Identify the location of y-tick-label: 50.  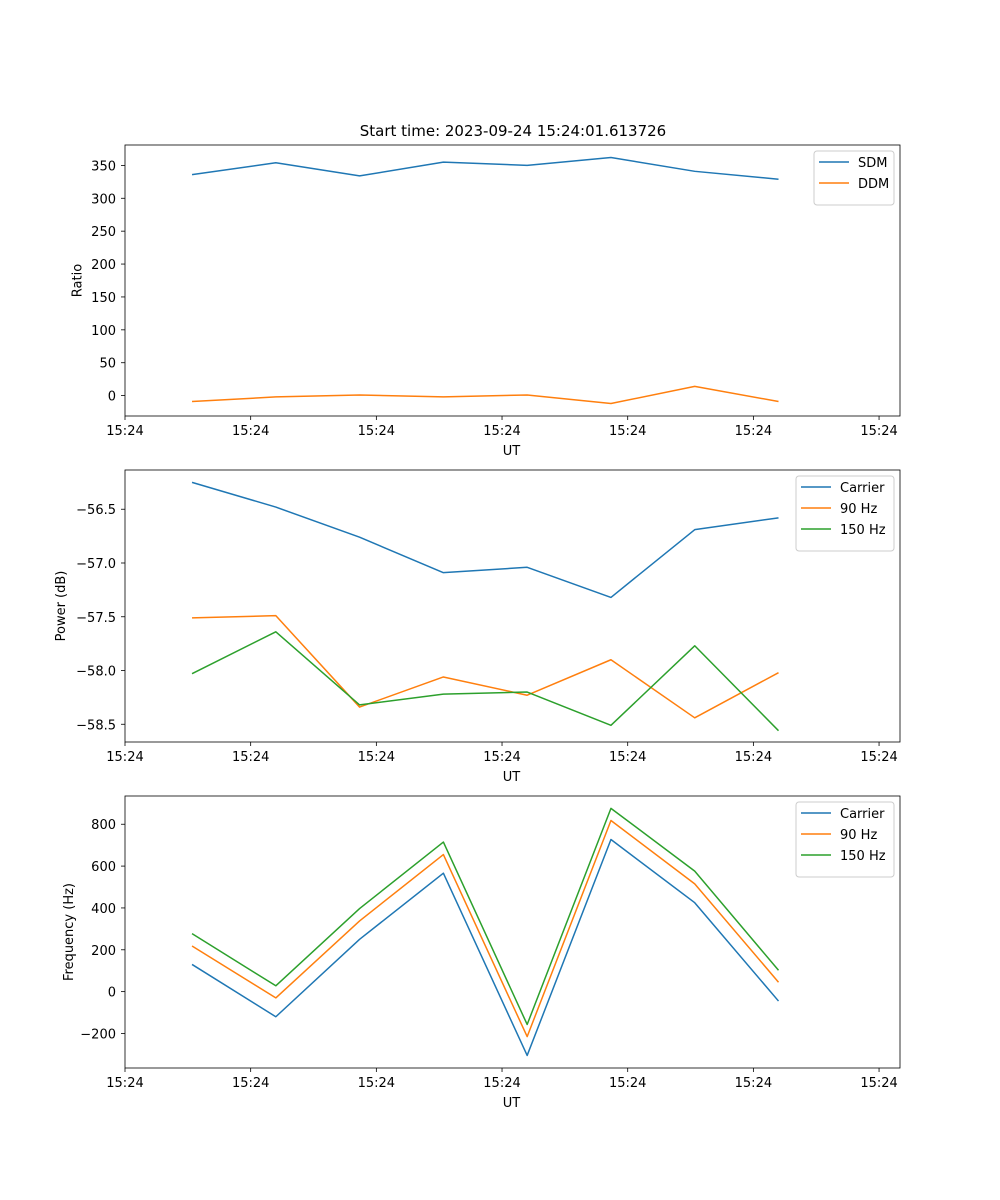
(107, 364).